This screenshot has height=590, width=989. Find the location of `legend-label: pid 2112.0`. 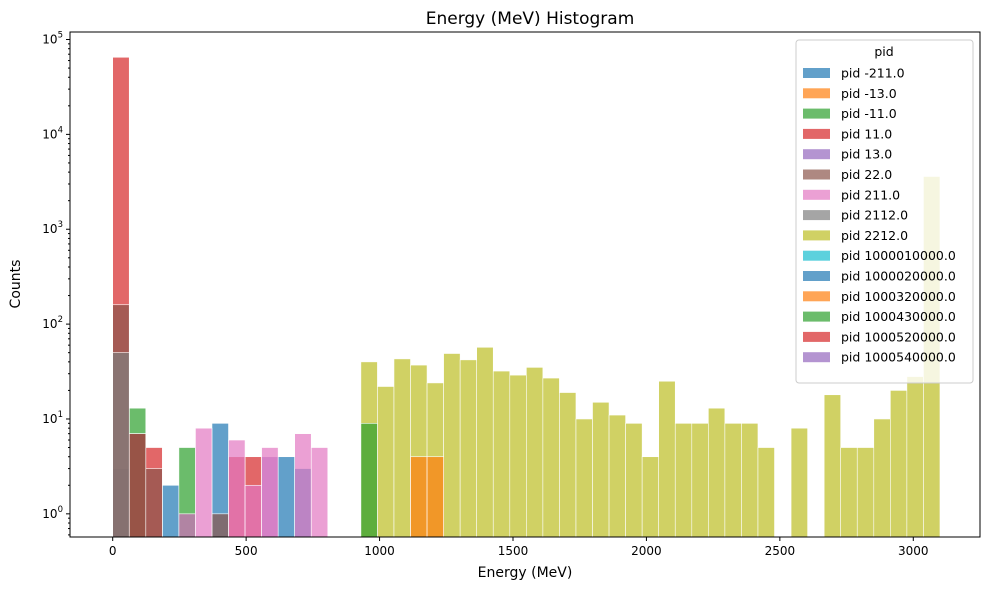

legend-label: pid 2112.0 is located at coordinates (874, 215).